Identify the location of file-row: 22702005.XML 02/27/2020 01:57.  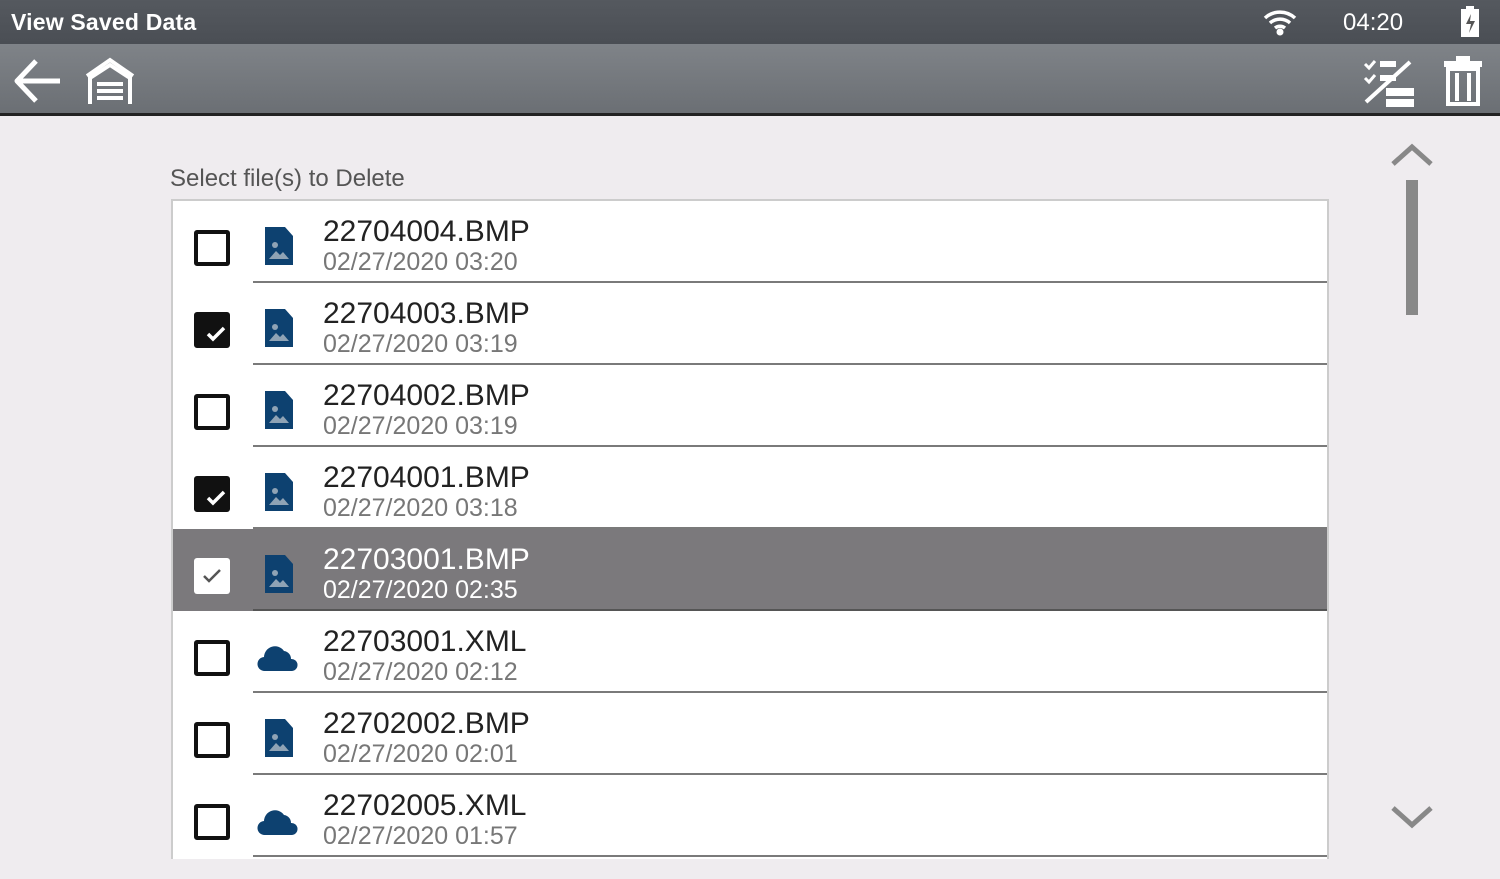
(750, 816).